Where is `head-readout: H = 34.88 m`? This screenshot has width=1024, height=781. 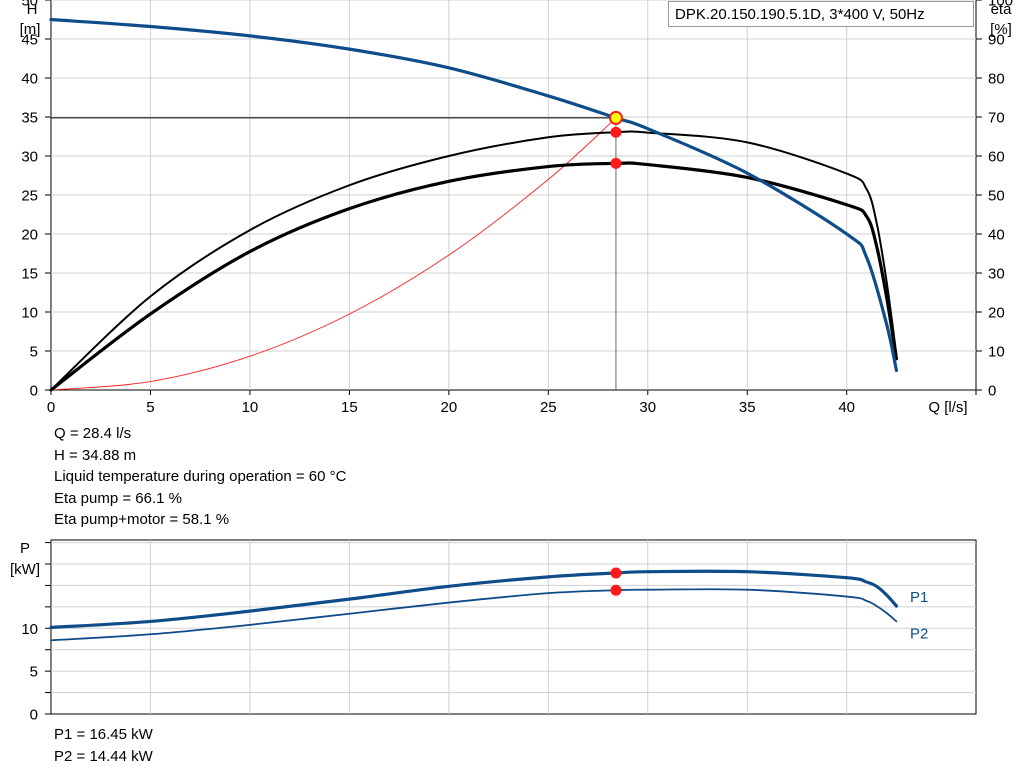
head-readout: H = 34.88 m is located at coordinates (95, 455).